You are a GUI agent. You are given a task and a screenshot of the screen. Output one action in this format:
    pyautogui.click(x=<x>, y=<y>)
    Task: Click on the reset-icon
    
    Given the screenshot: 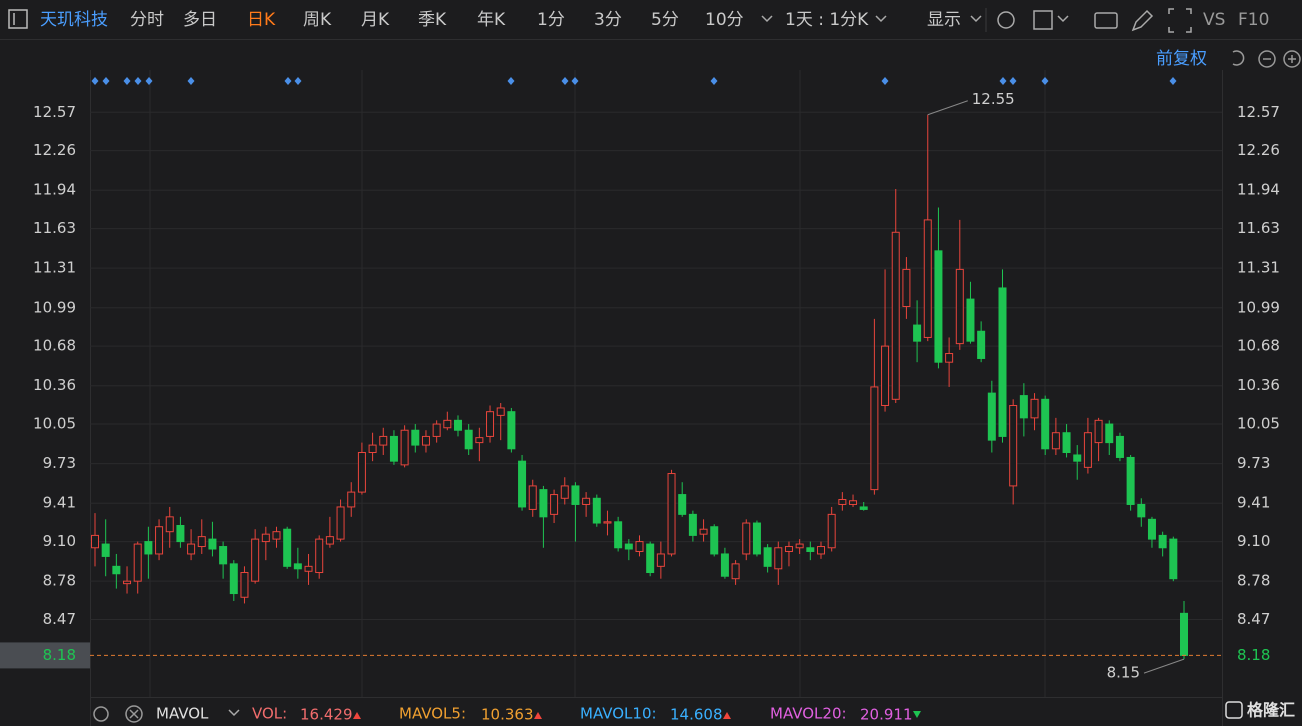 What is the action you would take?
    pyautogui.click(x=1238, y=58)
    